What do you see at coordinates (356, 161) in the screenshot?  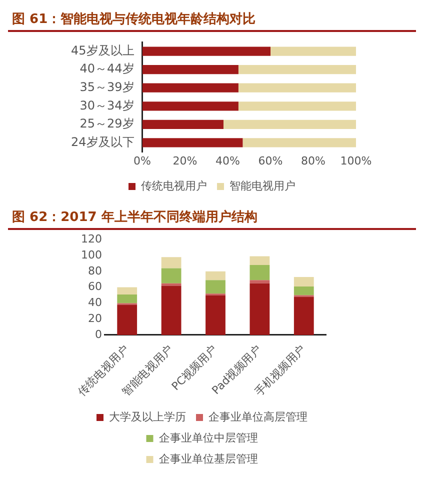 I see `x-tick-label: 100%` at bounding box center [356, 161].